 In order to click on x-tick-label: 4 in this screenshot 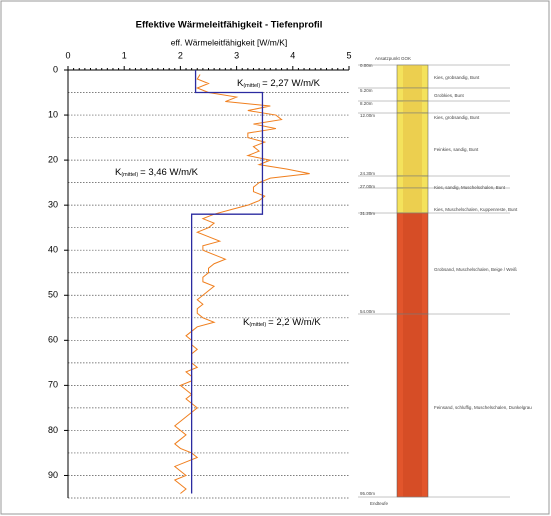, I will do `click(292, 55)`.